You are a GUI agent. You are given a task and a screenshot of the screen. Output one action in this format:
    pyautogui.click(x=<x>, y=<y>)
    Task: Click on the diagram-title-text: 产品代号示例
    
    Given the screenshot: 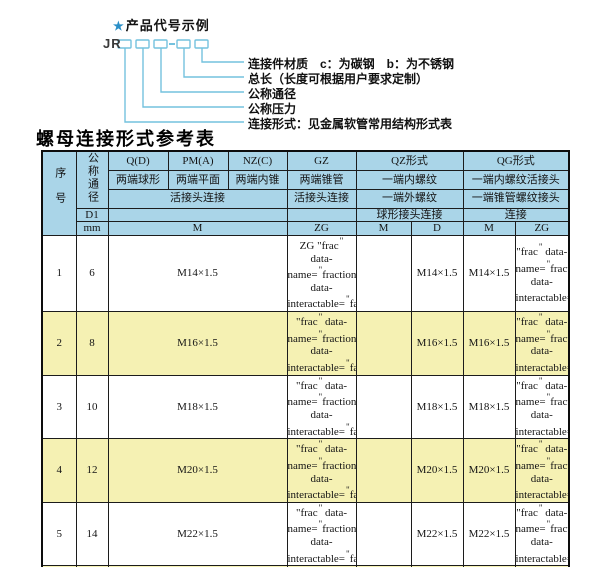 What is the action you would take?
    pyautogui.click(x=167, y=25)
    